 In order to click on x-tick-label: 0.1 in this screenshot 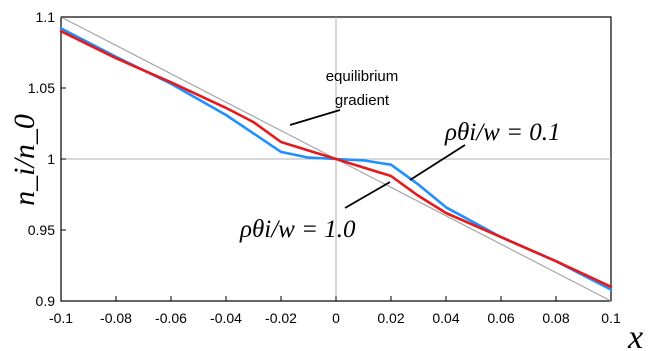, I will do `click(611, 318)`.